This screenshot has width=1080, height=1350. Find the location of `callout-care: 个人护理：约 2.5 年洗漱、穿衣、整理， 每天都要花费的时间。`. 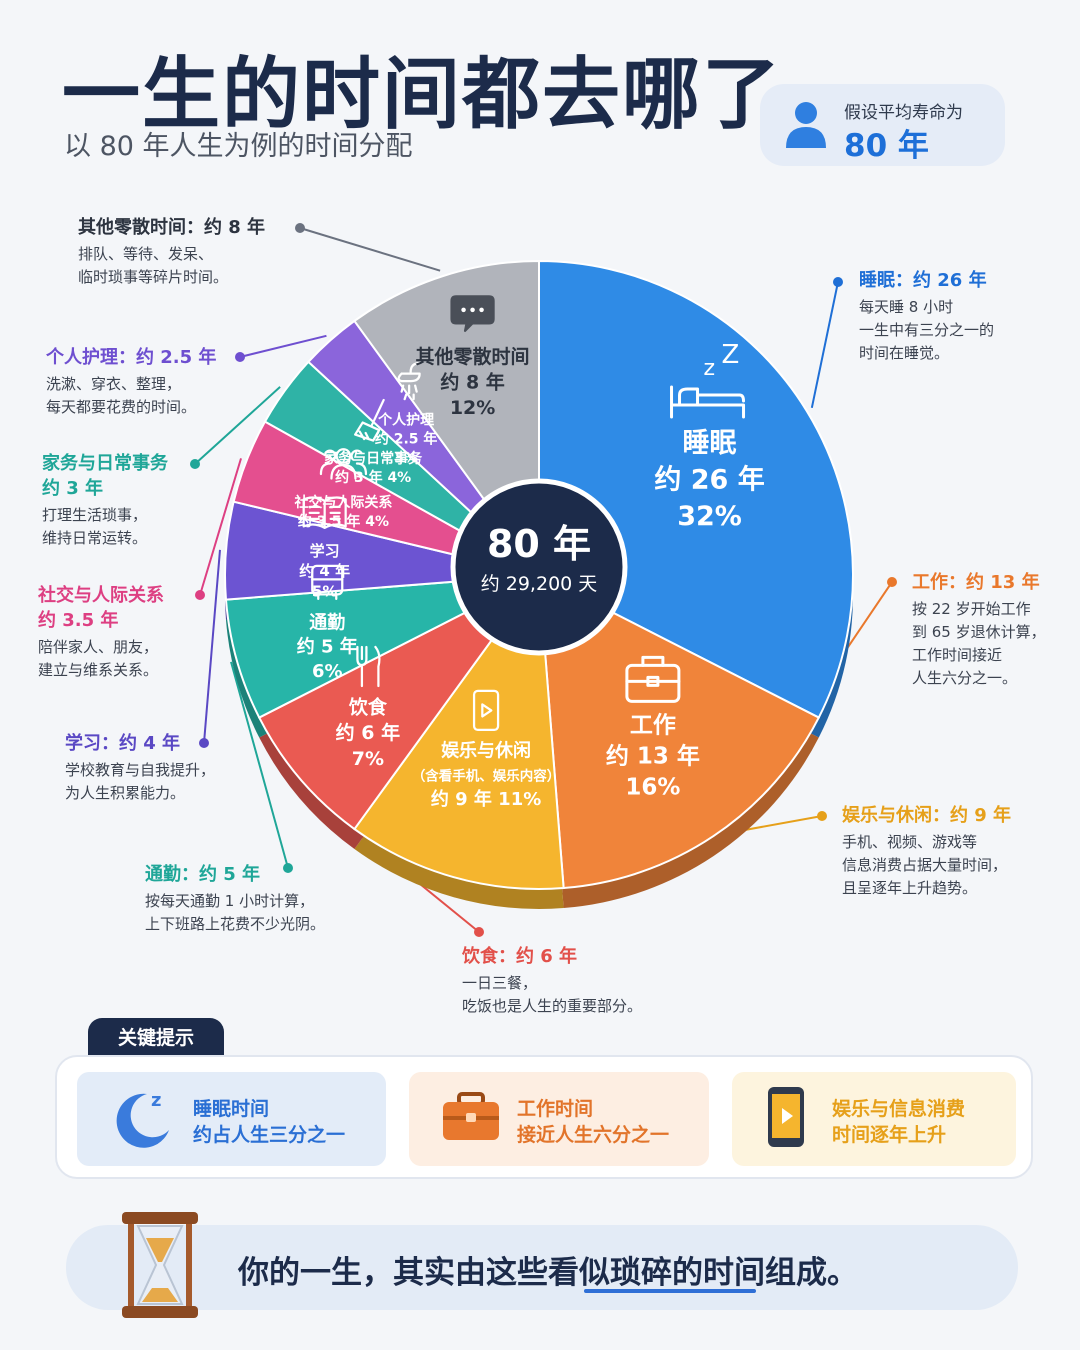

callout-care: 个人护理：约 2.5 年洗漱、穿衣、整理， 每天都要花费的时间。 is located at coordinates (131, 382).